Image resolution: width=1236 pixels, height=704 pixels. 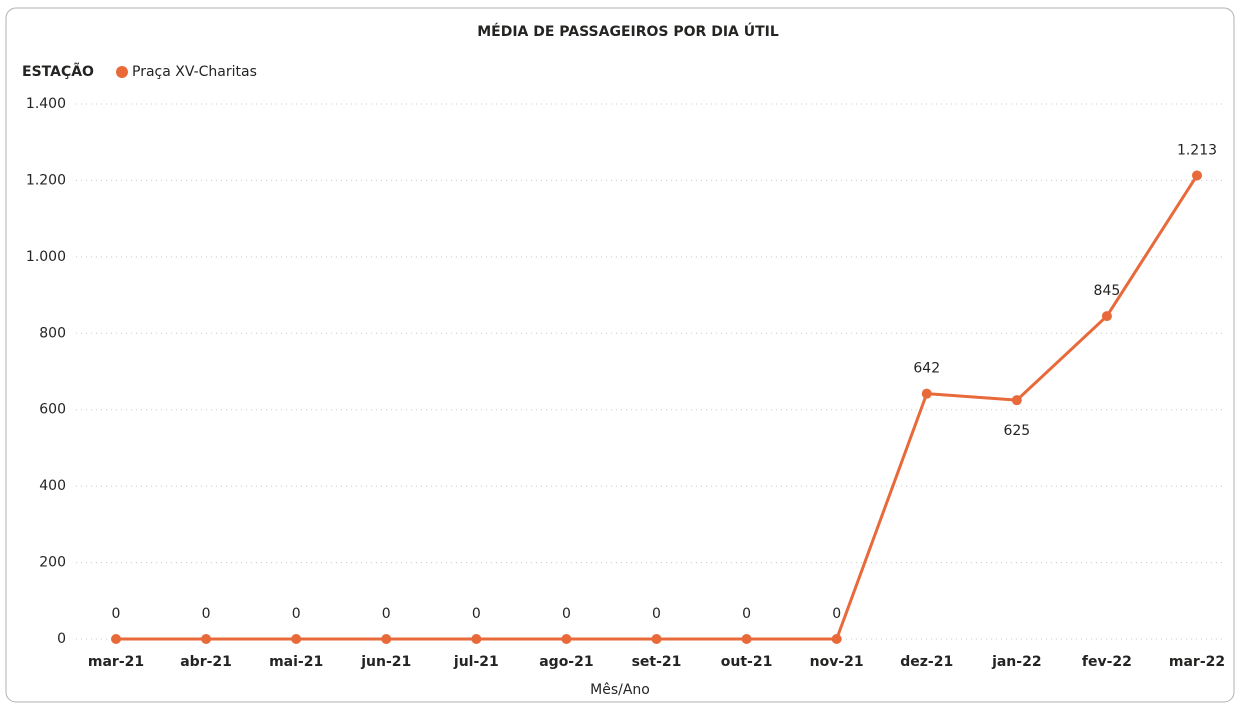 What do you see at coordinates (116, 662) in the screenshot?
I see `x-tick-label: mar-21` at bounding box center [116, 662].